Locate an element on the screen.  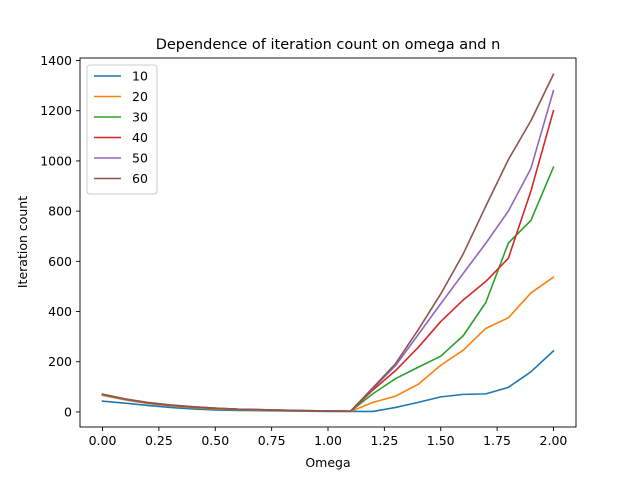
y-tick-label: 600 is located at coordinates (60, 261).